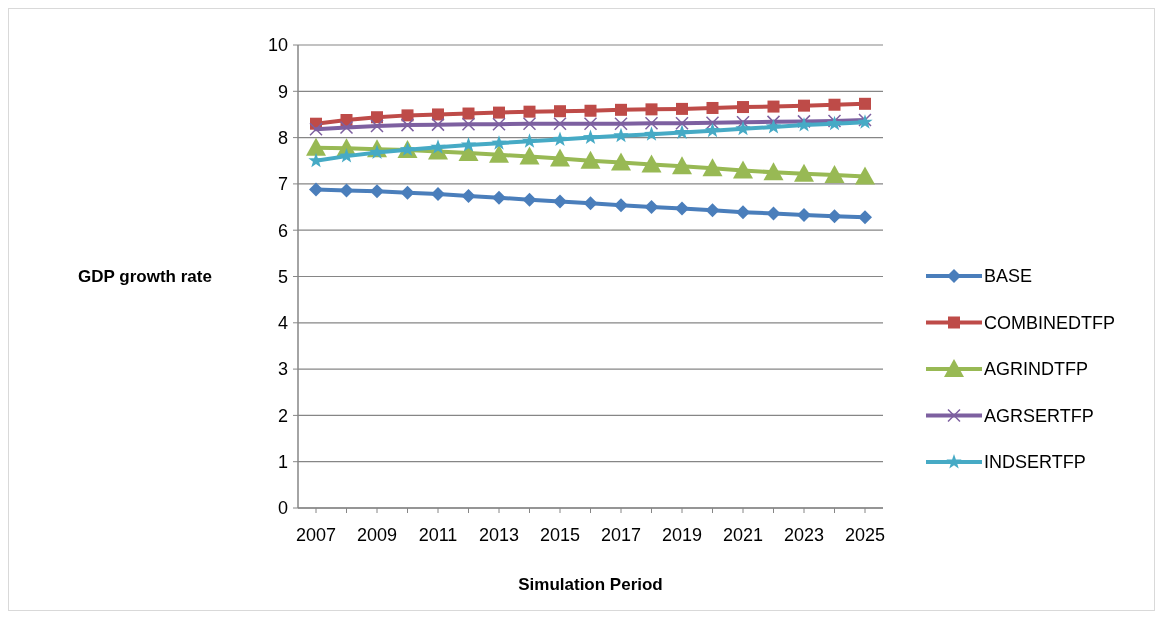  What do you see at coordinates (499, 535) in the screenshot?
I see `x-tick-label: 2013` at bounding box center [499, 535].